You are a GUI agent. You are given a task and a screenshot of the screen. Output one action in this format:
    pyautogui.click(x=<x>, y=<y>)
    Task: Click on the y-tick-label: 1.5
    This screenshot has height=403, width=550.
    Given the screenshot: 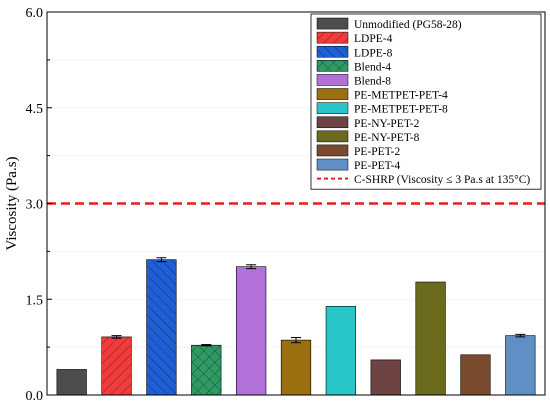 What is the action you would take?
    pyautogui.click(x=35, y=300)
    